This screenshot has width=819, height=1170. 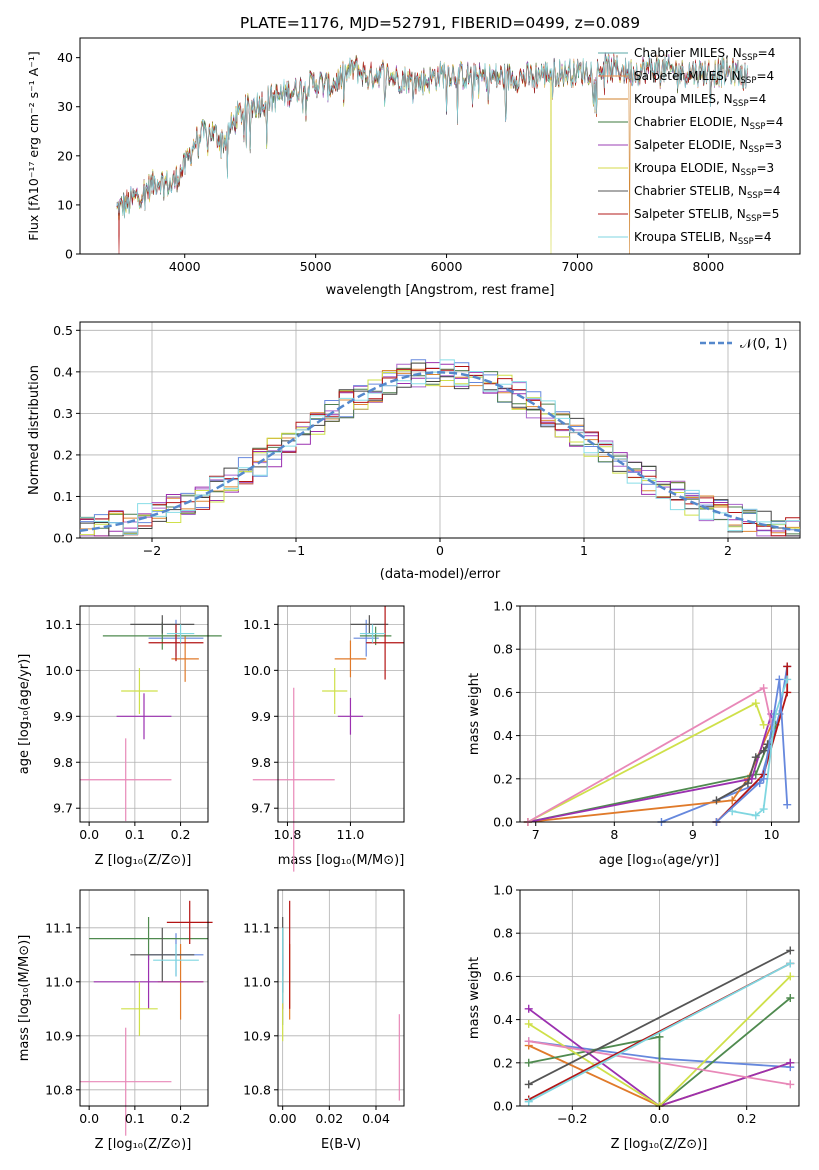 What do you see at coordinates (261, 762) in the screenshot?
I see `mass-age-ytick-label: 9.8` at bounding box center [261, 762].